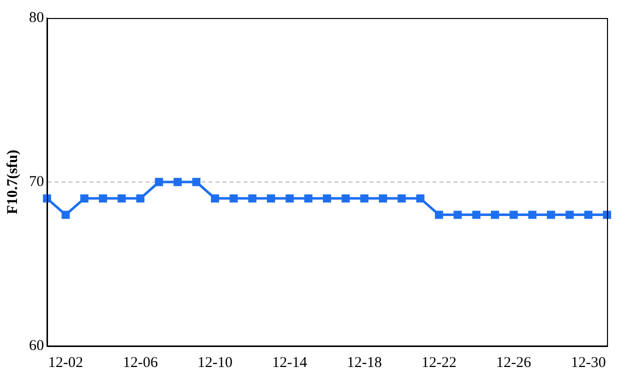 The width and height of the screenshot is (641, 381). I want to click on x-tick-label: 12-10, so click(215, 362).